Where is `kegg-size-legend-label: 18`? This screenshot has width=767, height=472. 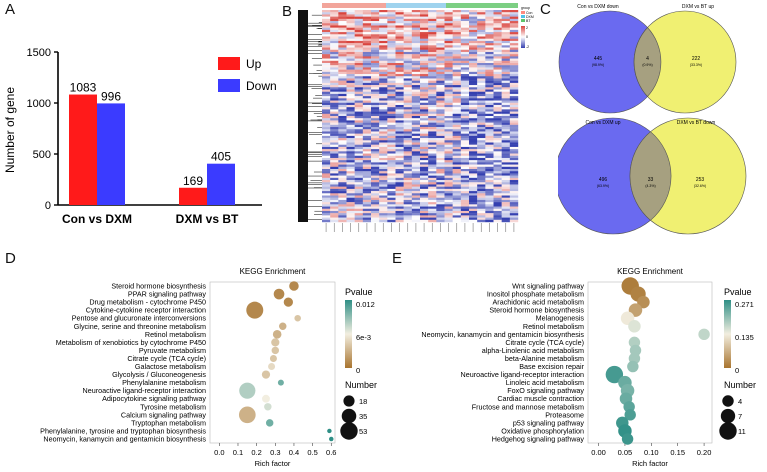 kegg-size-legend-label: 18 is located at coordinates (363, 401).